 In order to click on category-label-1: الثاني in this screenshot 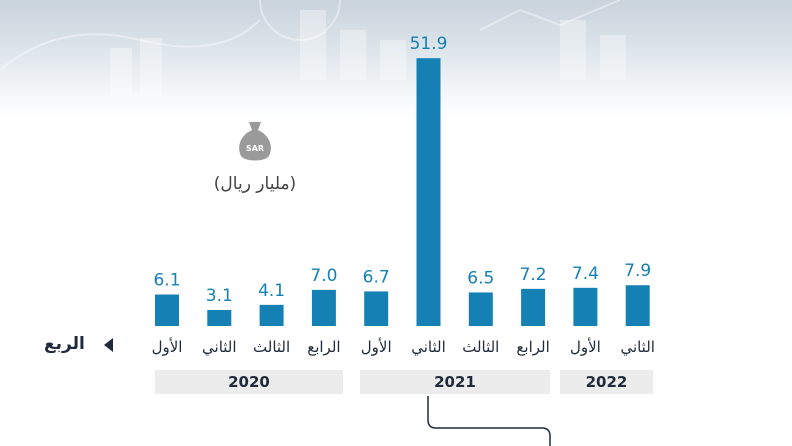, I will do `click(219, 347)`.